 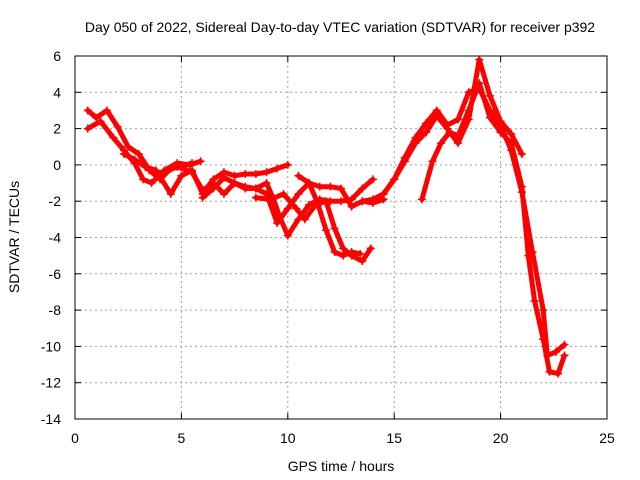 I want to click on x-tick-label: 25, so click(x=607, y=438).